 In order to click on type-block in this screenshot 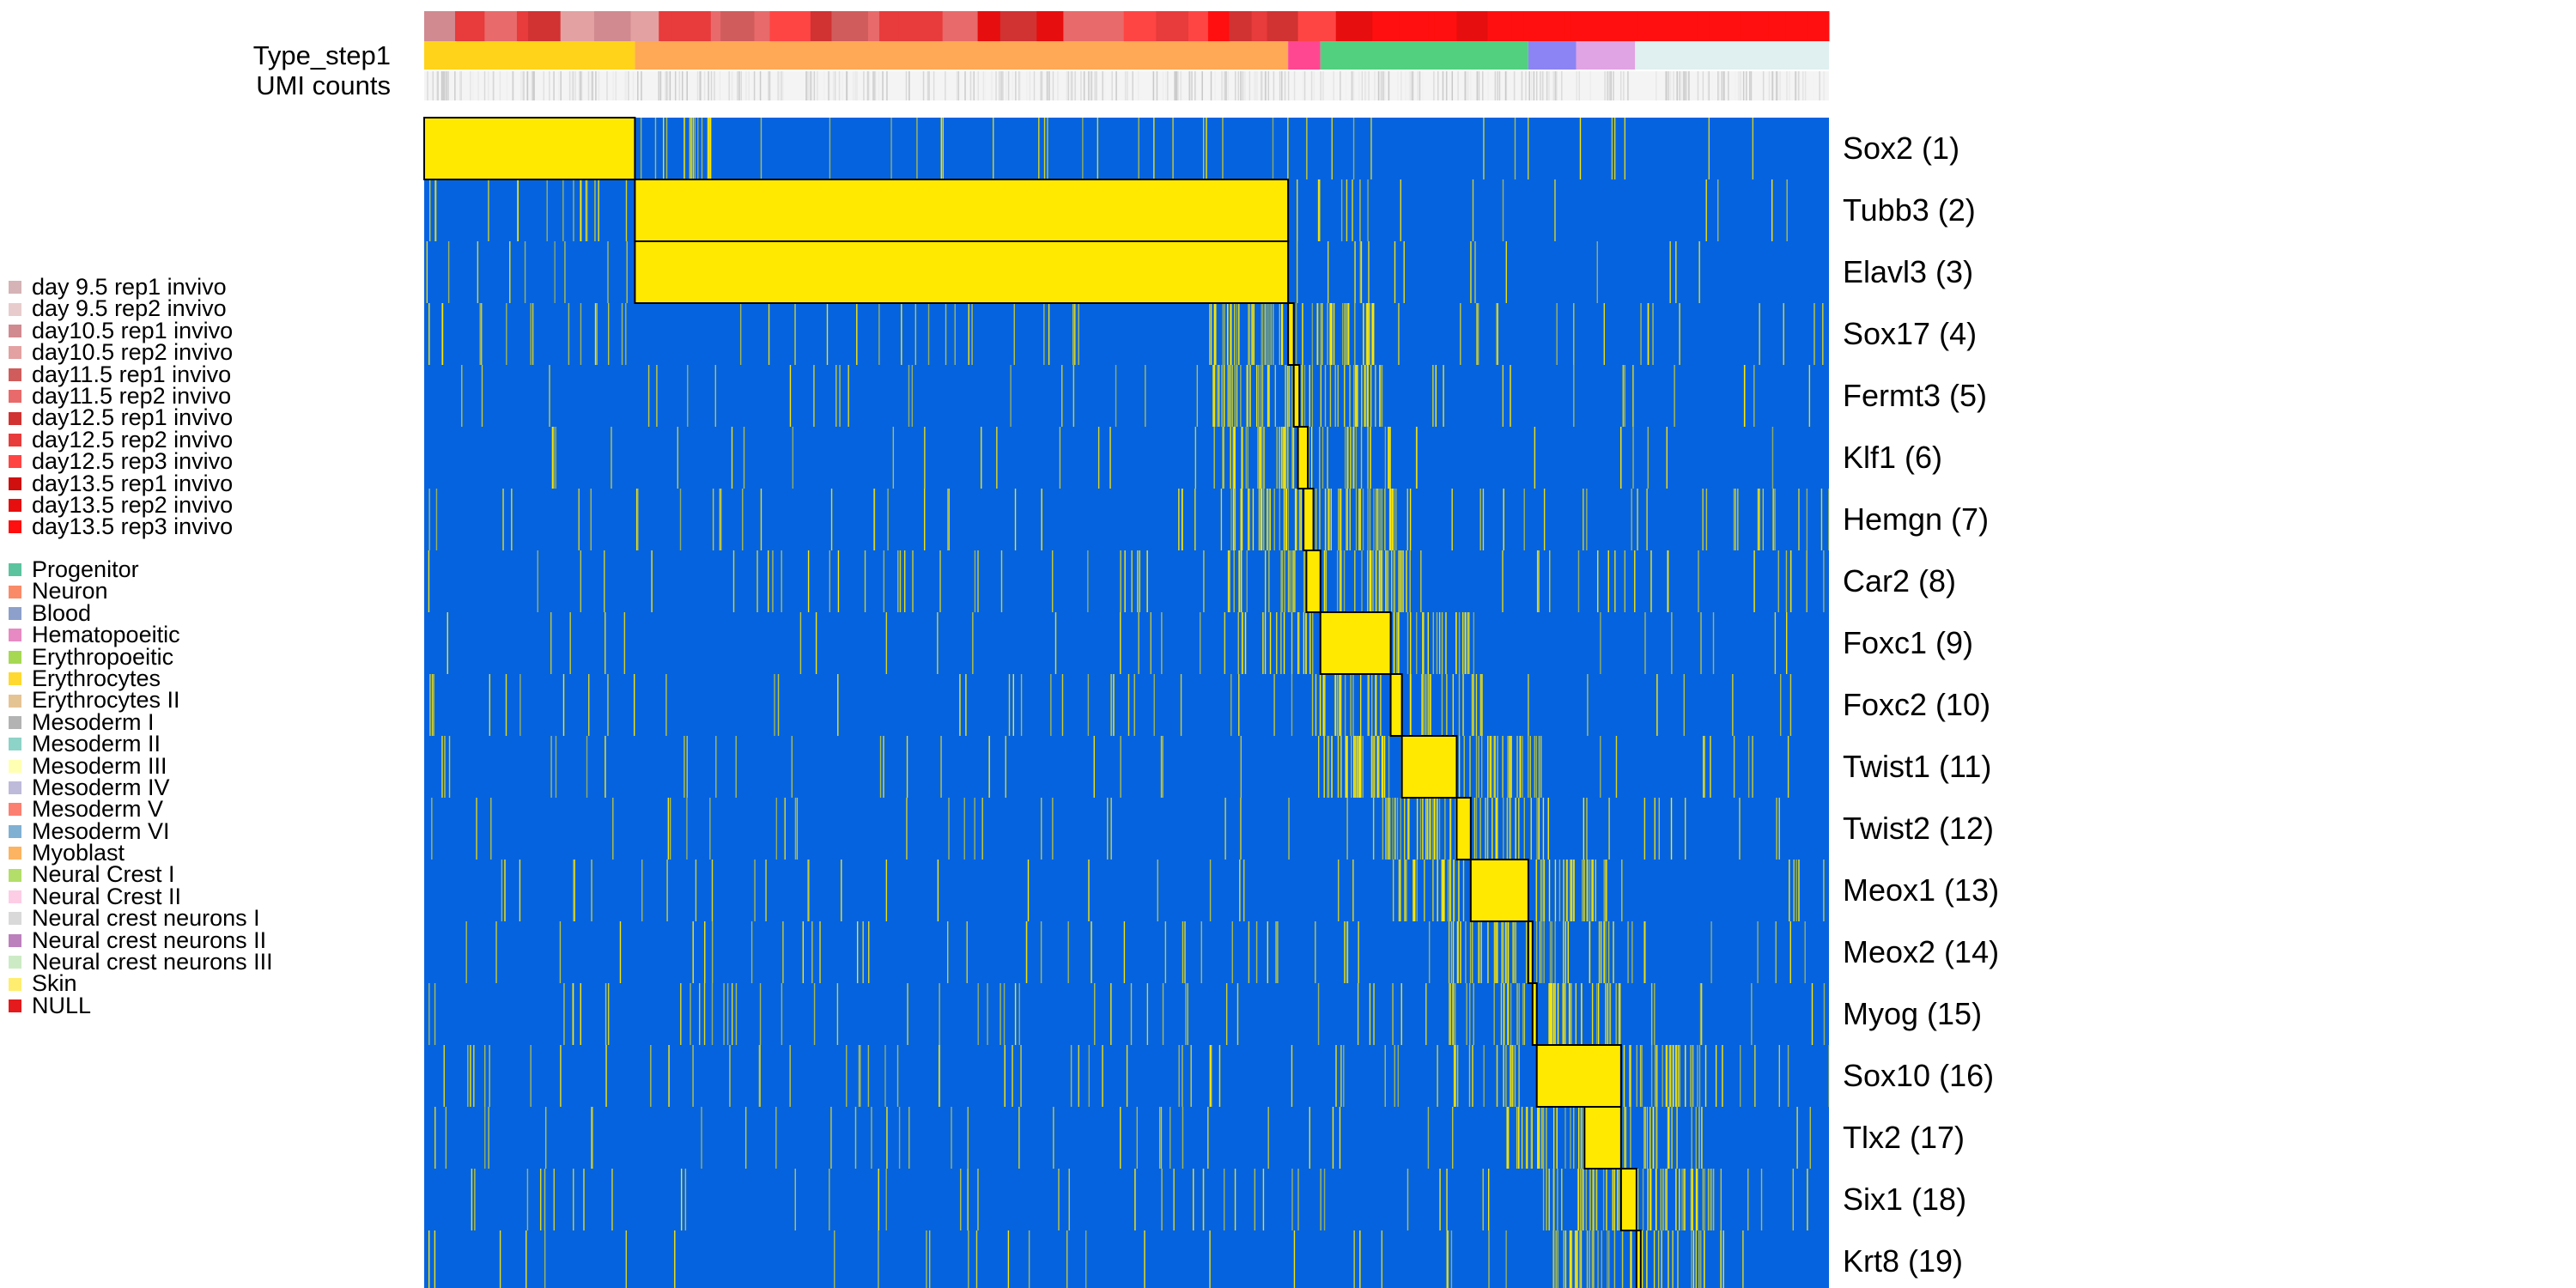, I will do `click(1553, 56)`.